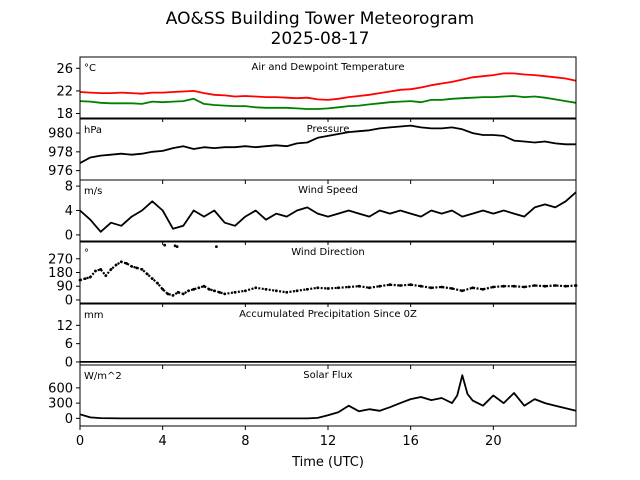  I want to click on panel-title: Air and Dewpoint Temperature, so click(328, 67).